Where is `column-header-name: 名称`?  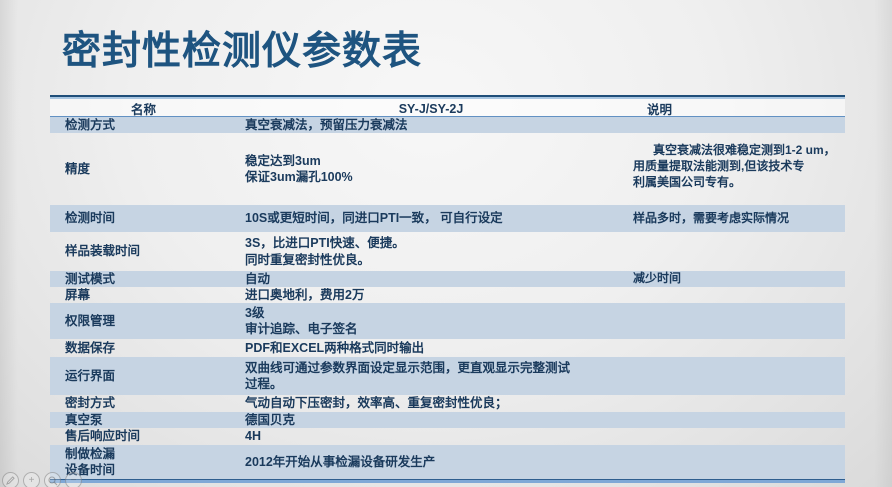
column-header-name: 名称 is located at coordinates (143, 110).